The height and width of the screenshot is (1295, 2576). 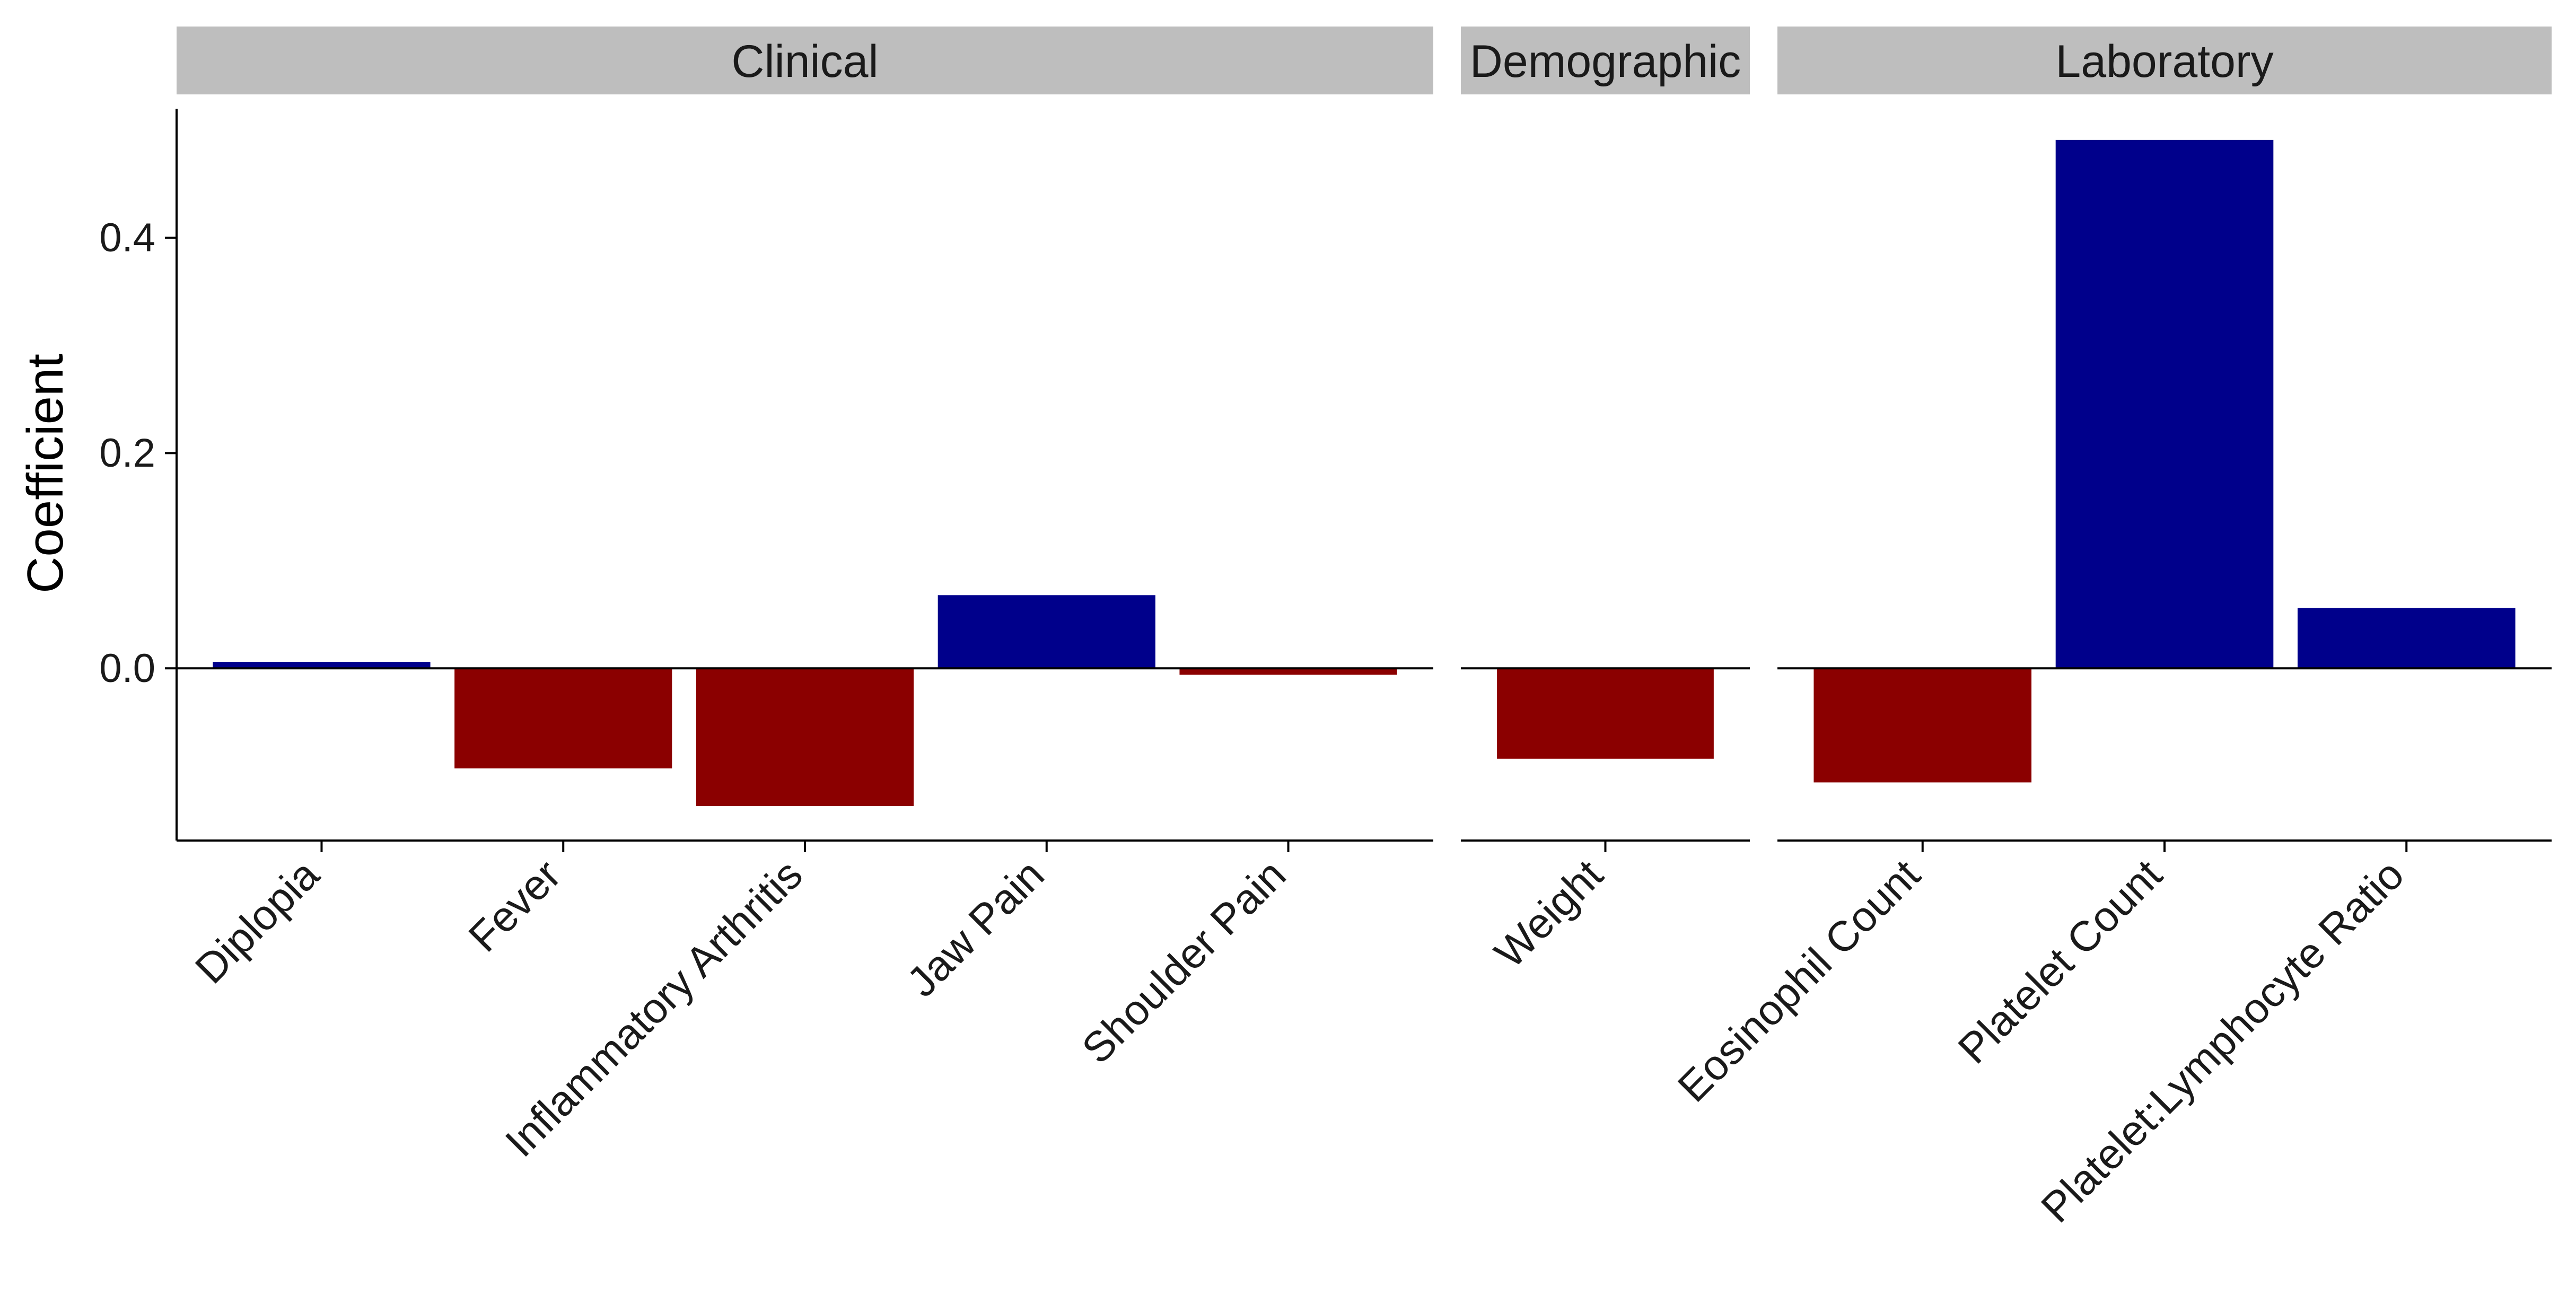 I want to click on x-tick-label: Jaw Pain, so click(x=975, y=928).